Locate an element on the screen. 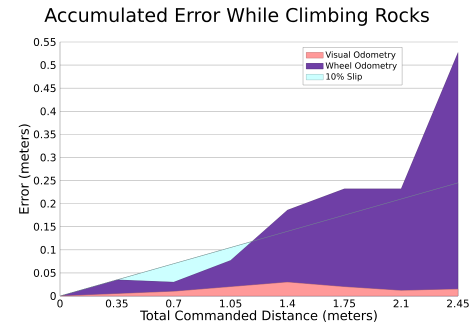 The width and height of the screenshot is (474, 335). y-tick-label: 0.4 is located at coordinates (48, 111).